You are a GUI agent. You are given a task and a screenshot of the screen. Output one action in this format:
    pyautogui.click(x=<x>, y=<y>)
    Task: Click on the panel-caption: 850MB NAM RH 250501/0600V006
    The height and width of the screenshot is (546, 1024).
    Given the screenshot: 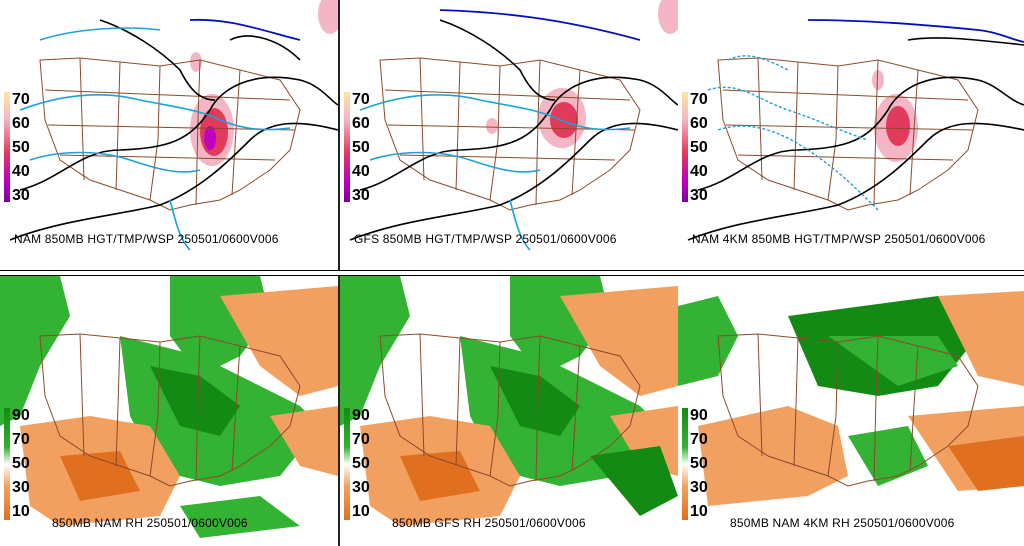 What is the action you would take?
    pyautogui.click(x=150, y=523)
    